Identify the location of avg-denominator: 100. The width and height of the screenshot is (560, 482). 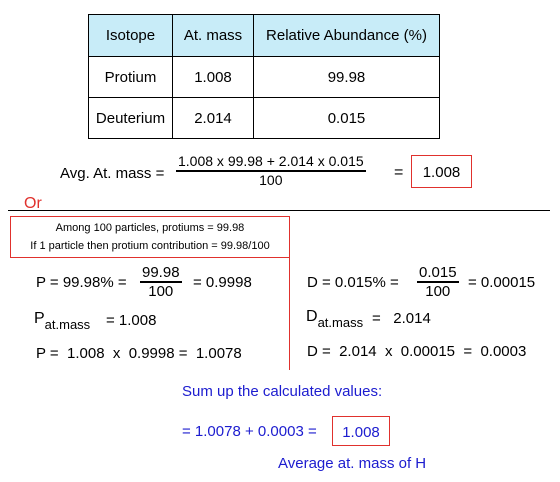
(271, 179).